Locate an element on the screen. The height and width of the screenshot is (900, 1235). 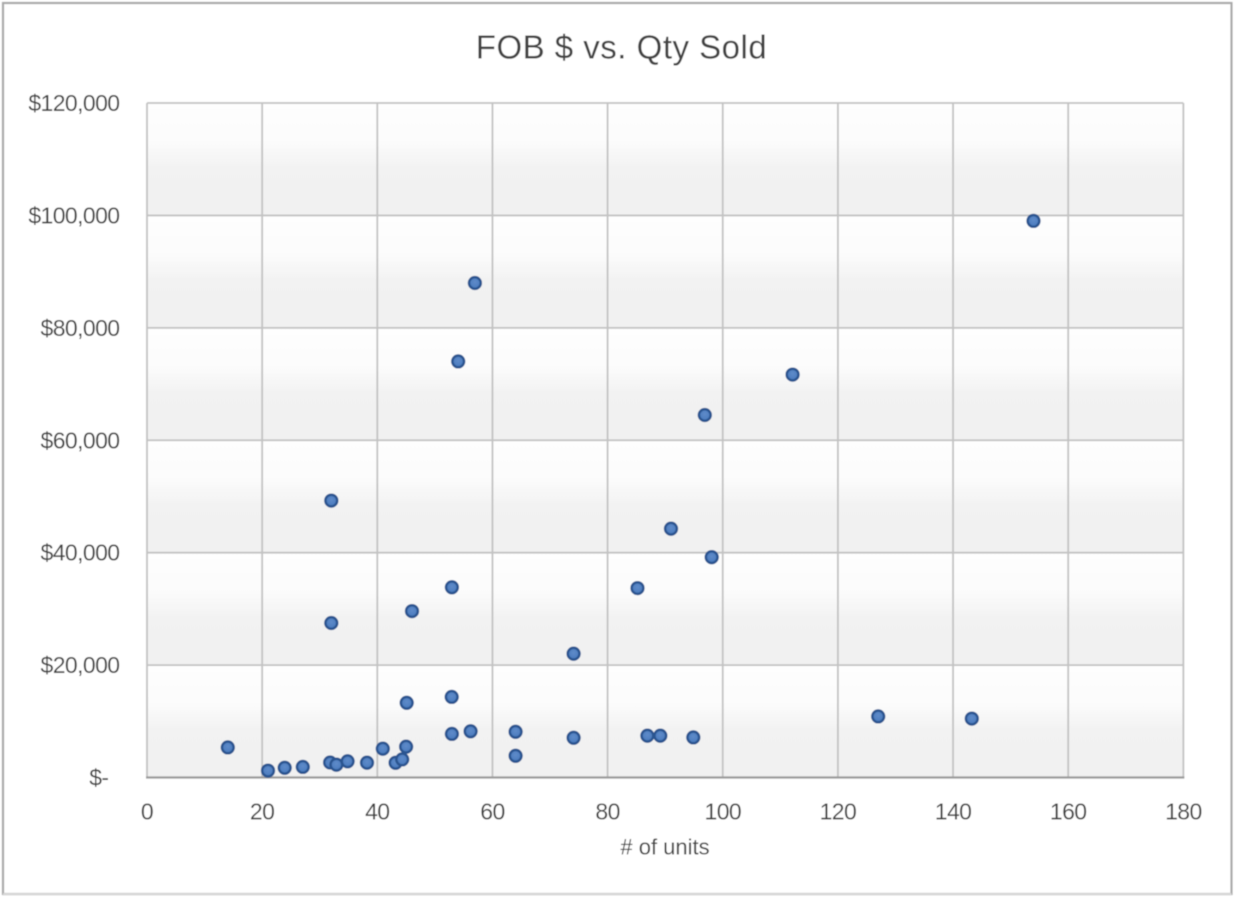
svg-text: $40,000 is located at coordinates (80, 553).